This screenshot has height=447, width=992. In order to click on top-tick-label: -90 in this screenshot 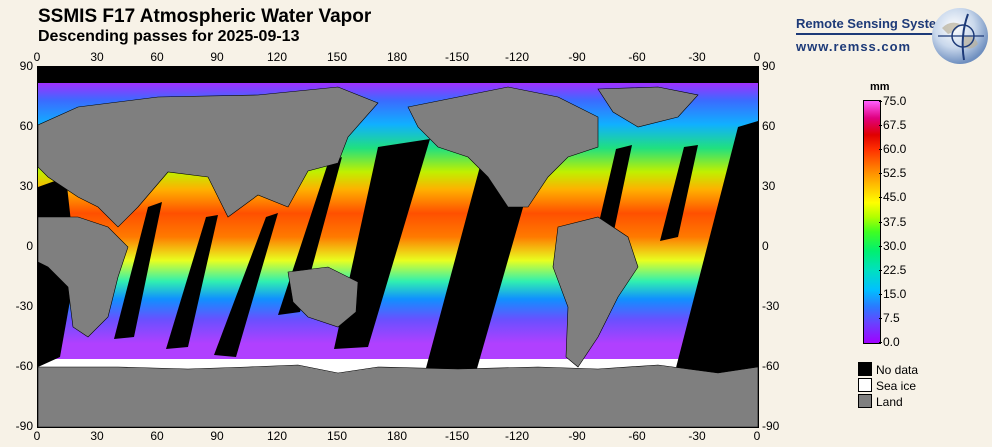, I will do `click(577, 57)`.